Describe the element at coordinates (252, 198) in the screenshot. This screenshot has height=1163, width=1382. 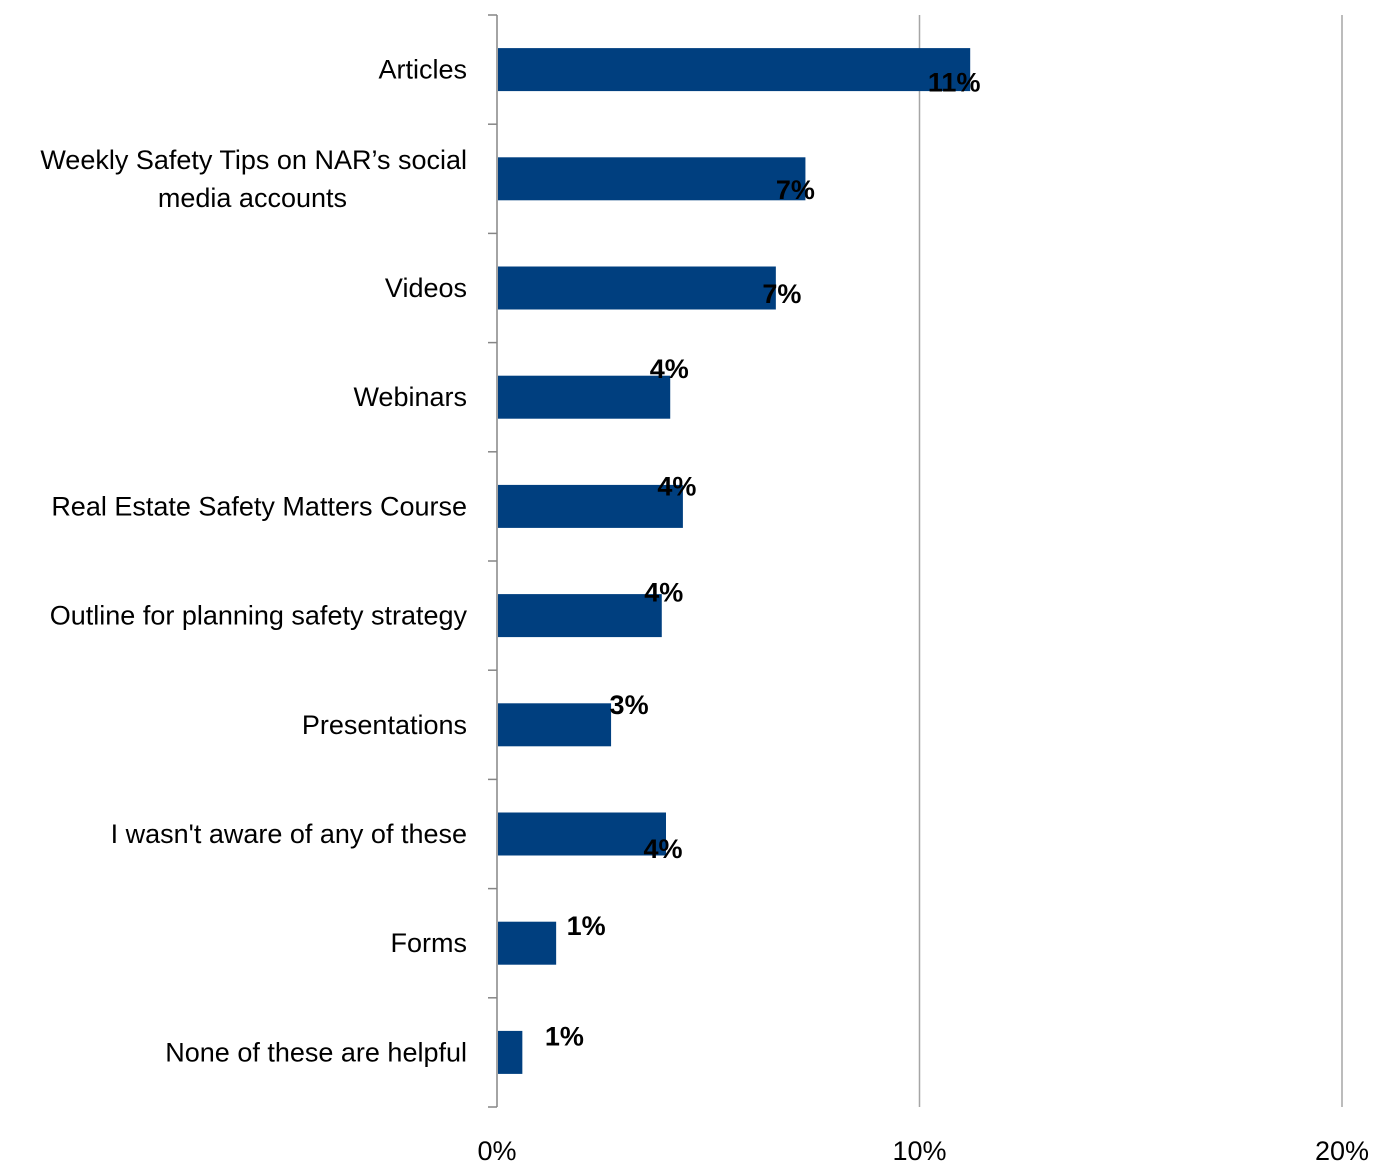
I see `category-label-line: media accounts` at that location.